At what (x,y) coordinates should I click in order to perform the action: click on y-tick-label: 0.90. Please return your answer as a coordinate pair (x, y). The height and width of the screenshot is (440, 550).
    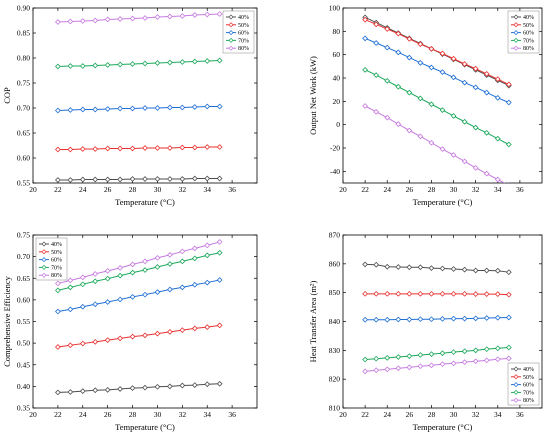
    Looking at the image, I should click on (23, 8).